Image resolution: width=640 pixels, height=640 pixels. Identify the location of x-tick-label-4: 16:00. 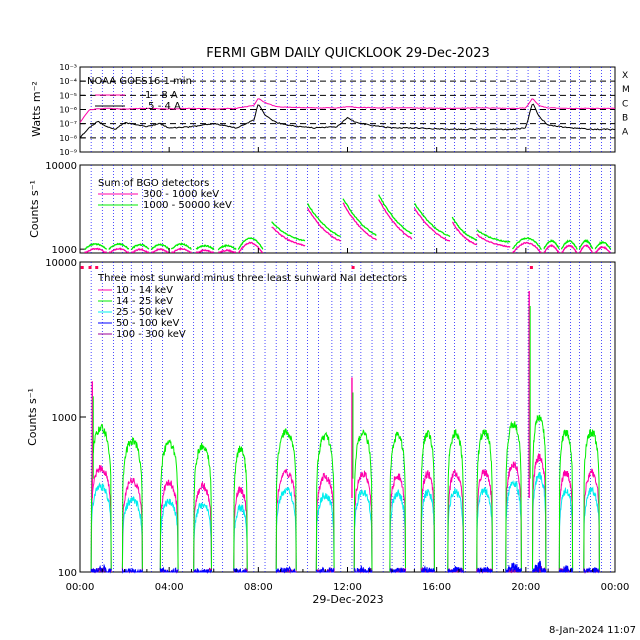
(436, 587).